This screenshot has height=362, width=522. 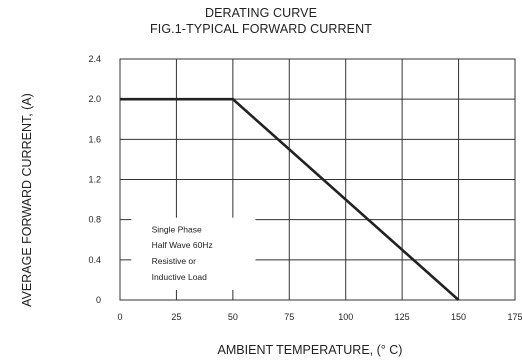 What do you see at coordinates (119, 317) in the screenshot?
I see `x-tick-label: 0` at bounding box center [119, 317].